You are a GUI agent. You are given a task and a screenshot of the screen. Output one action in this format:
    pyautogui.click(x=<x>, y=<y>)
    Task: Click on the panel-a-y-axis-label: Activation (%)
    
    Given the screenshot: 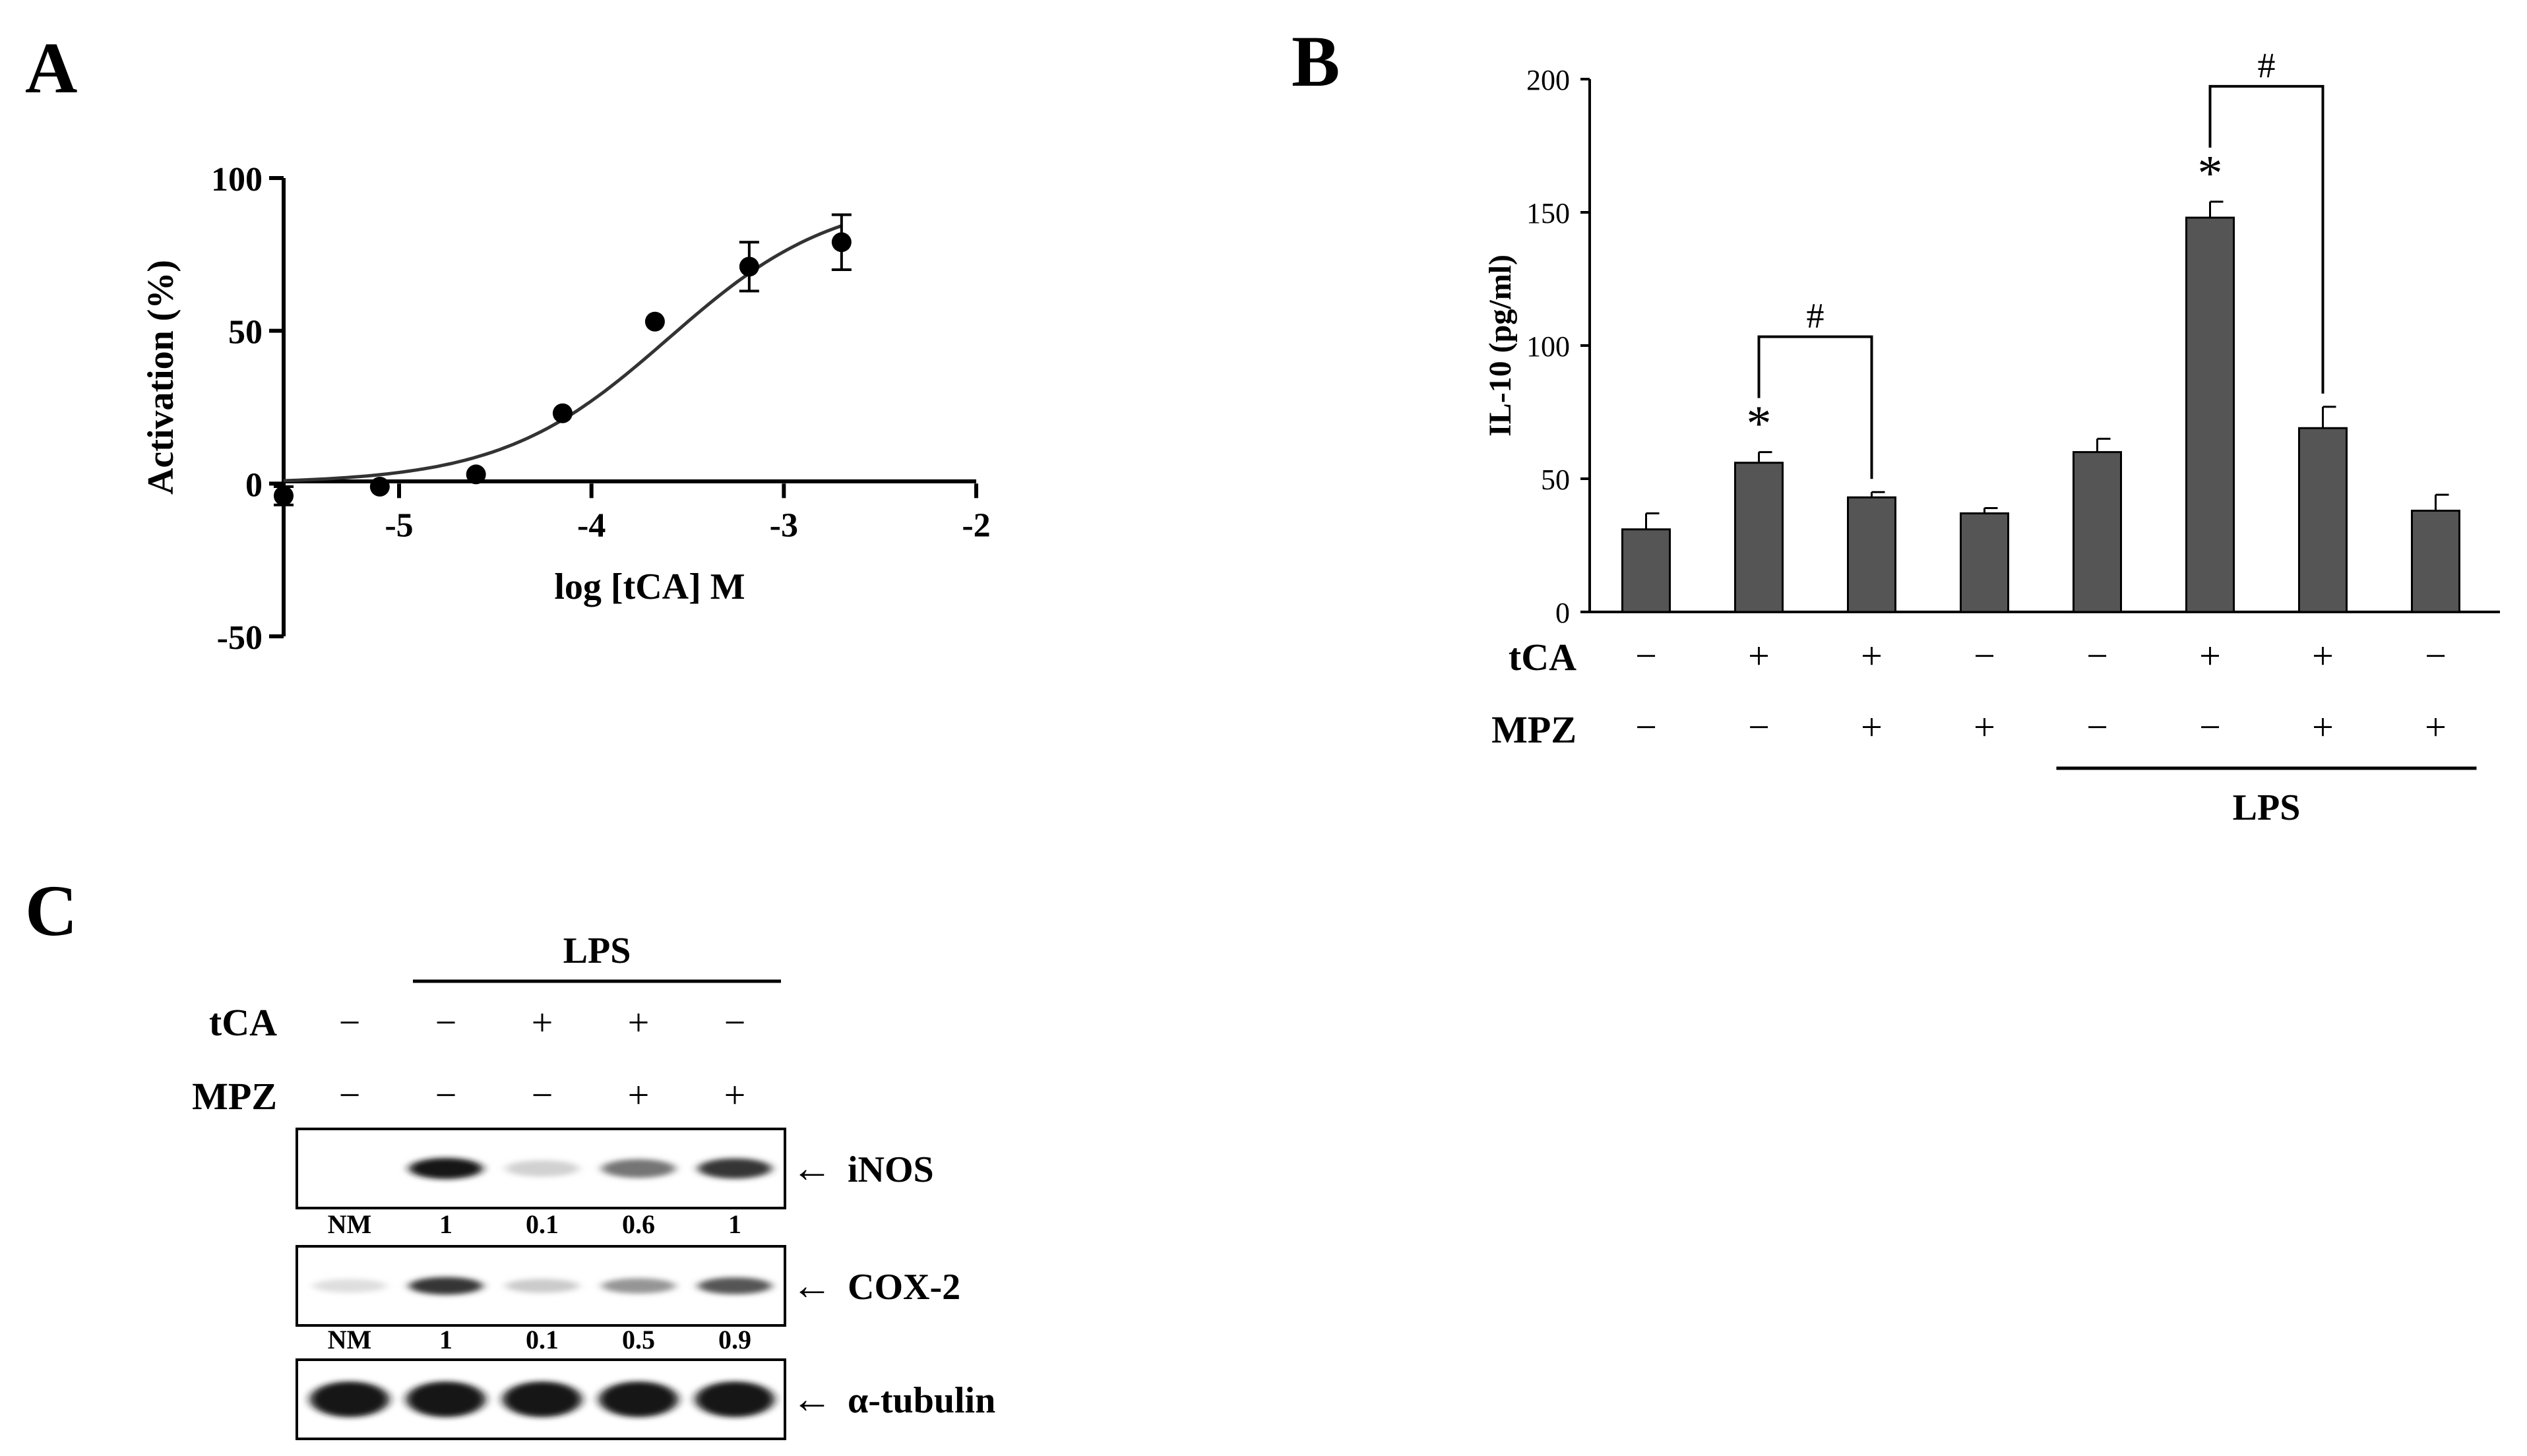 What is the action you would take?
    pyautogui.click(x=160, y=377)
    